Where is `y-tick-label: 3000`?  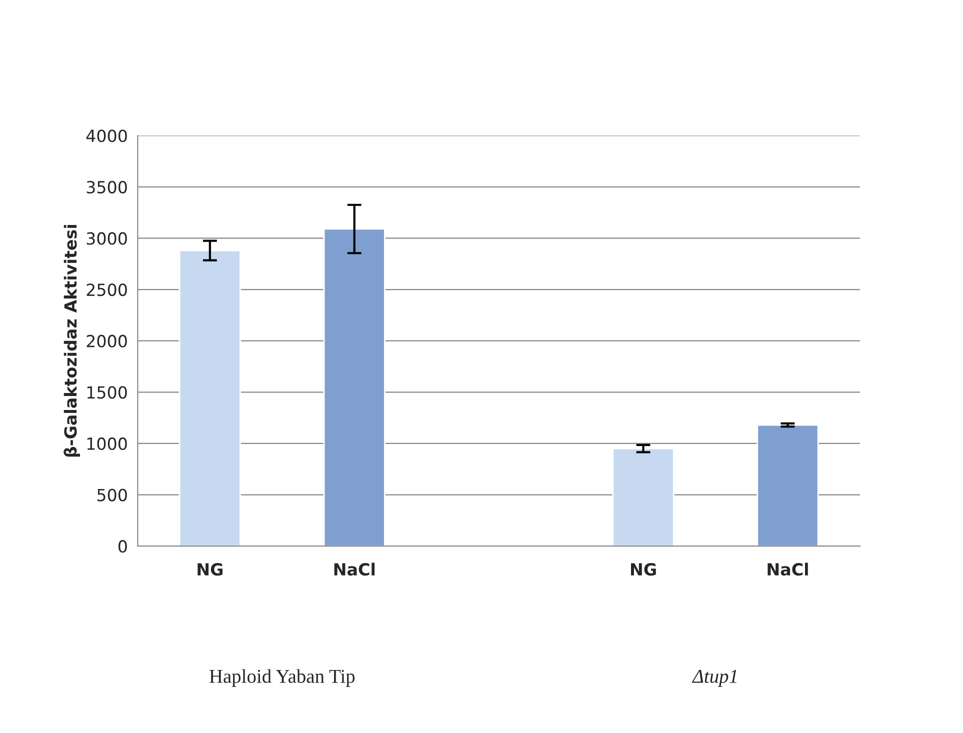
y-tick-label: 3000 is located at coordinates (106, 238).